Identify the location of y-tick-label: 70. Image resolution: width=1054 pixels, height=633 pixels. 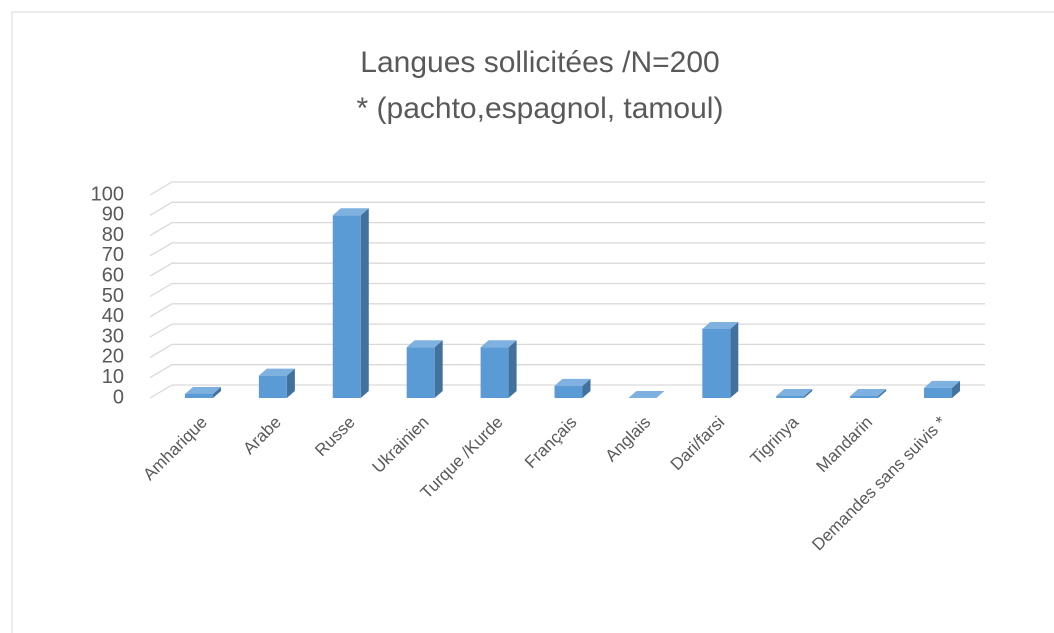
(113, 255).